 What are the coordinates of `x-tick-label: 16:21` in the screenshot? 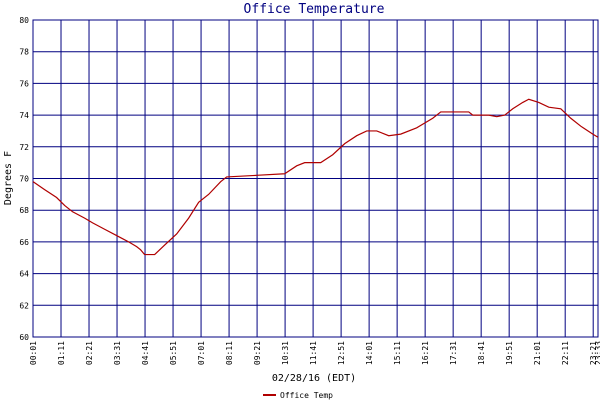 It's located at (425, 353).